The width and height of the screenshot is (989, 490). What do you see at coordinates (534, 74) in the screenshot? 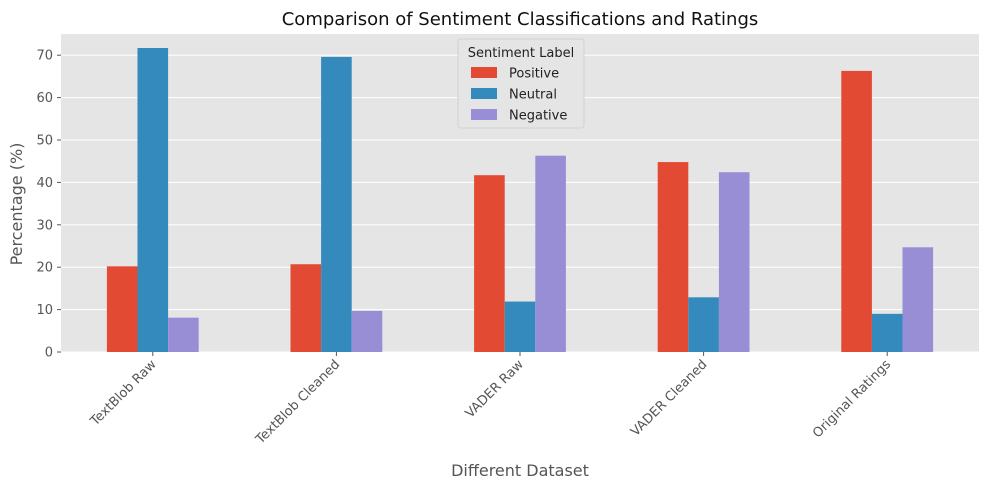
I see `legend-label-positive: Positive` at bounding box center [534, 74].